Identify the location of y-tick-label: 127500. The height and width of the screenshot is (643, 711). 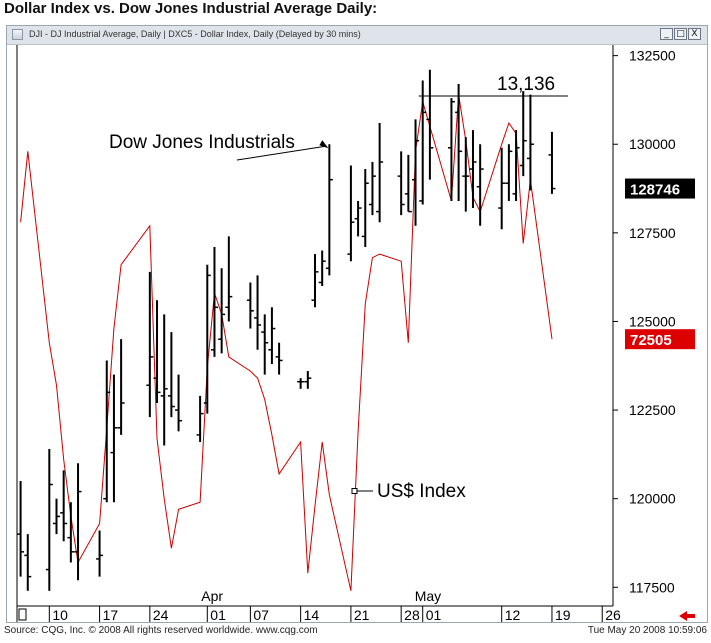
(652, 233).